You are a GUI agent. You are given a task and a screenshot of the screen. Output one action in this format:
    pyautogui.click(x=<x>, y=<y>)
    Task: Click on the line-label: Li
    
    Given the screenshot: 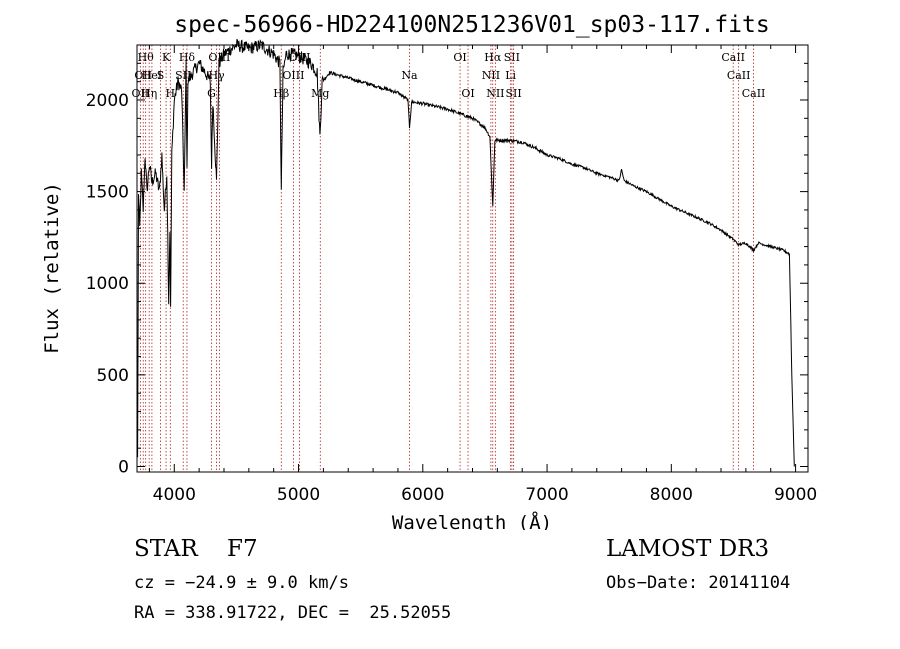 What is the action you would take?
    pyautogui.click(x=510, y=75)
    